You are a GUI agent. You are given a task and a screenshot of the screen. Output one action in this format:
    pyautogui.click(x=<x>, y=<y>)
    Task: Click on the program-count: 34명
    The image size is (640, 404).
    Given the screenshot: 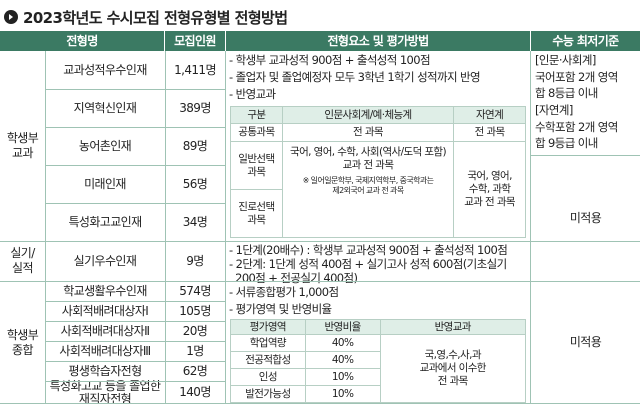 What is the action you would take?
    pyautogui.click(x=195, y=221)
    